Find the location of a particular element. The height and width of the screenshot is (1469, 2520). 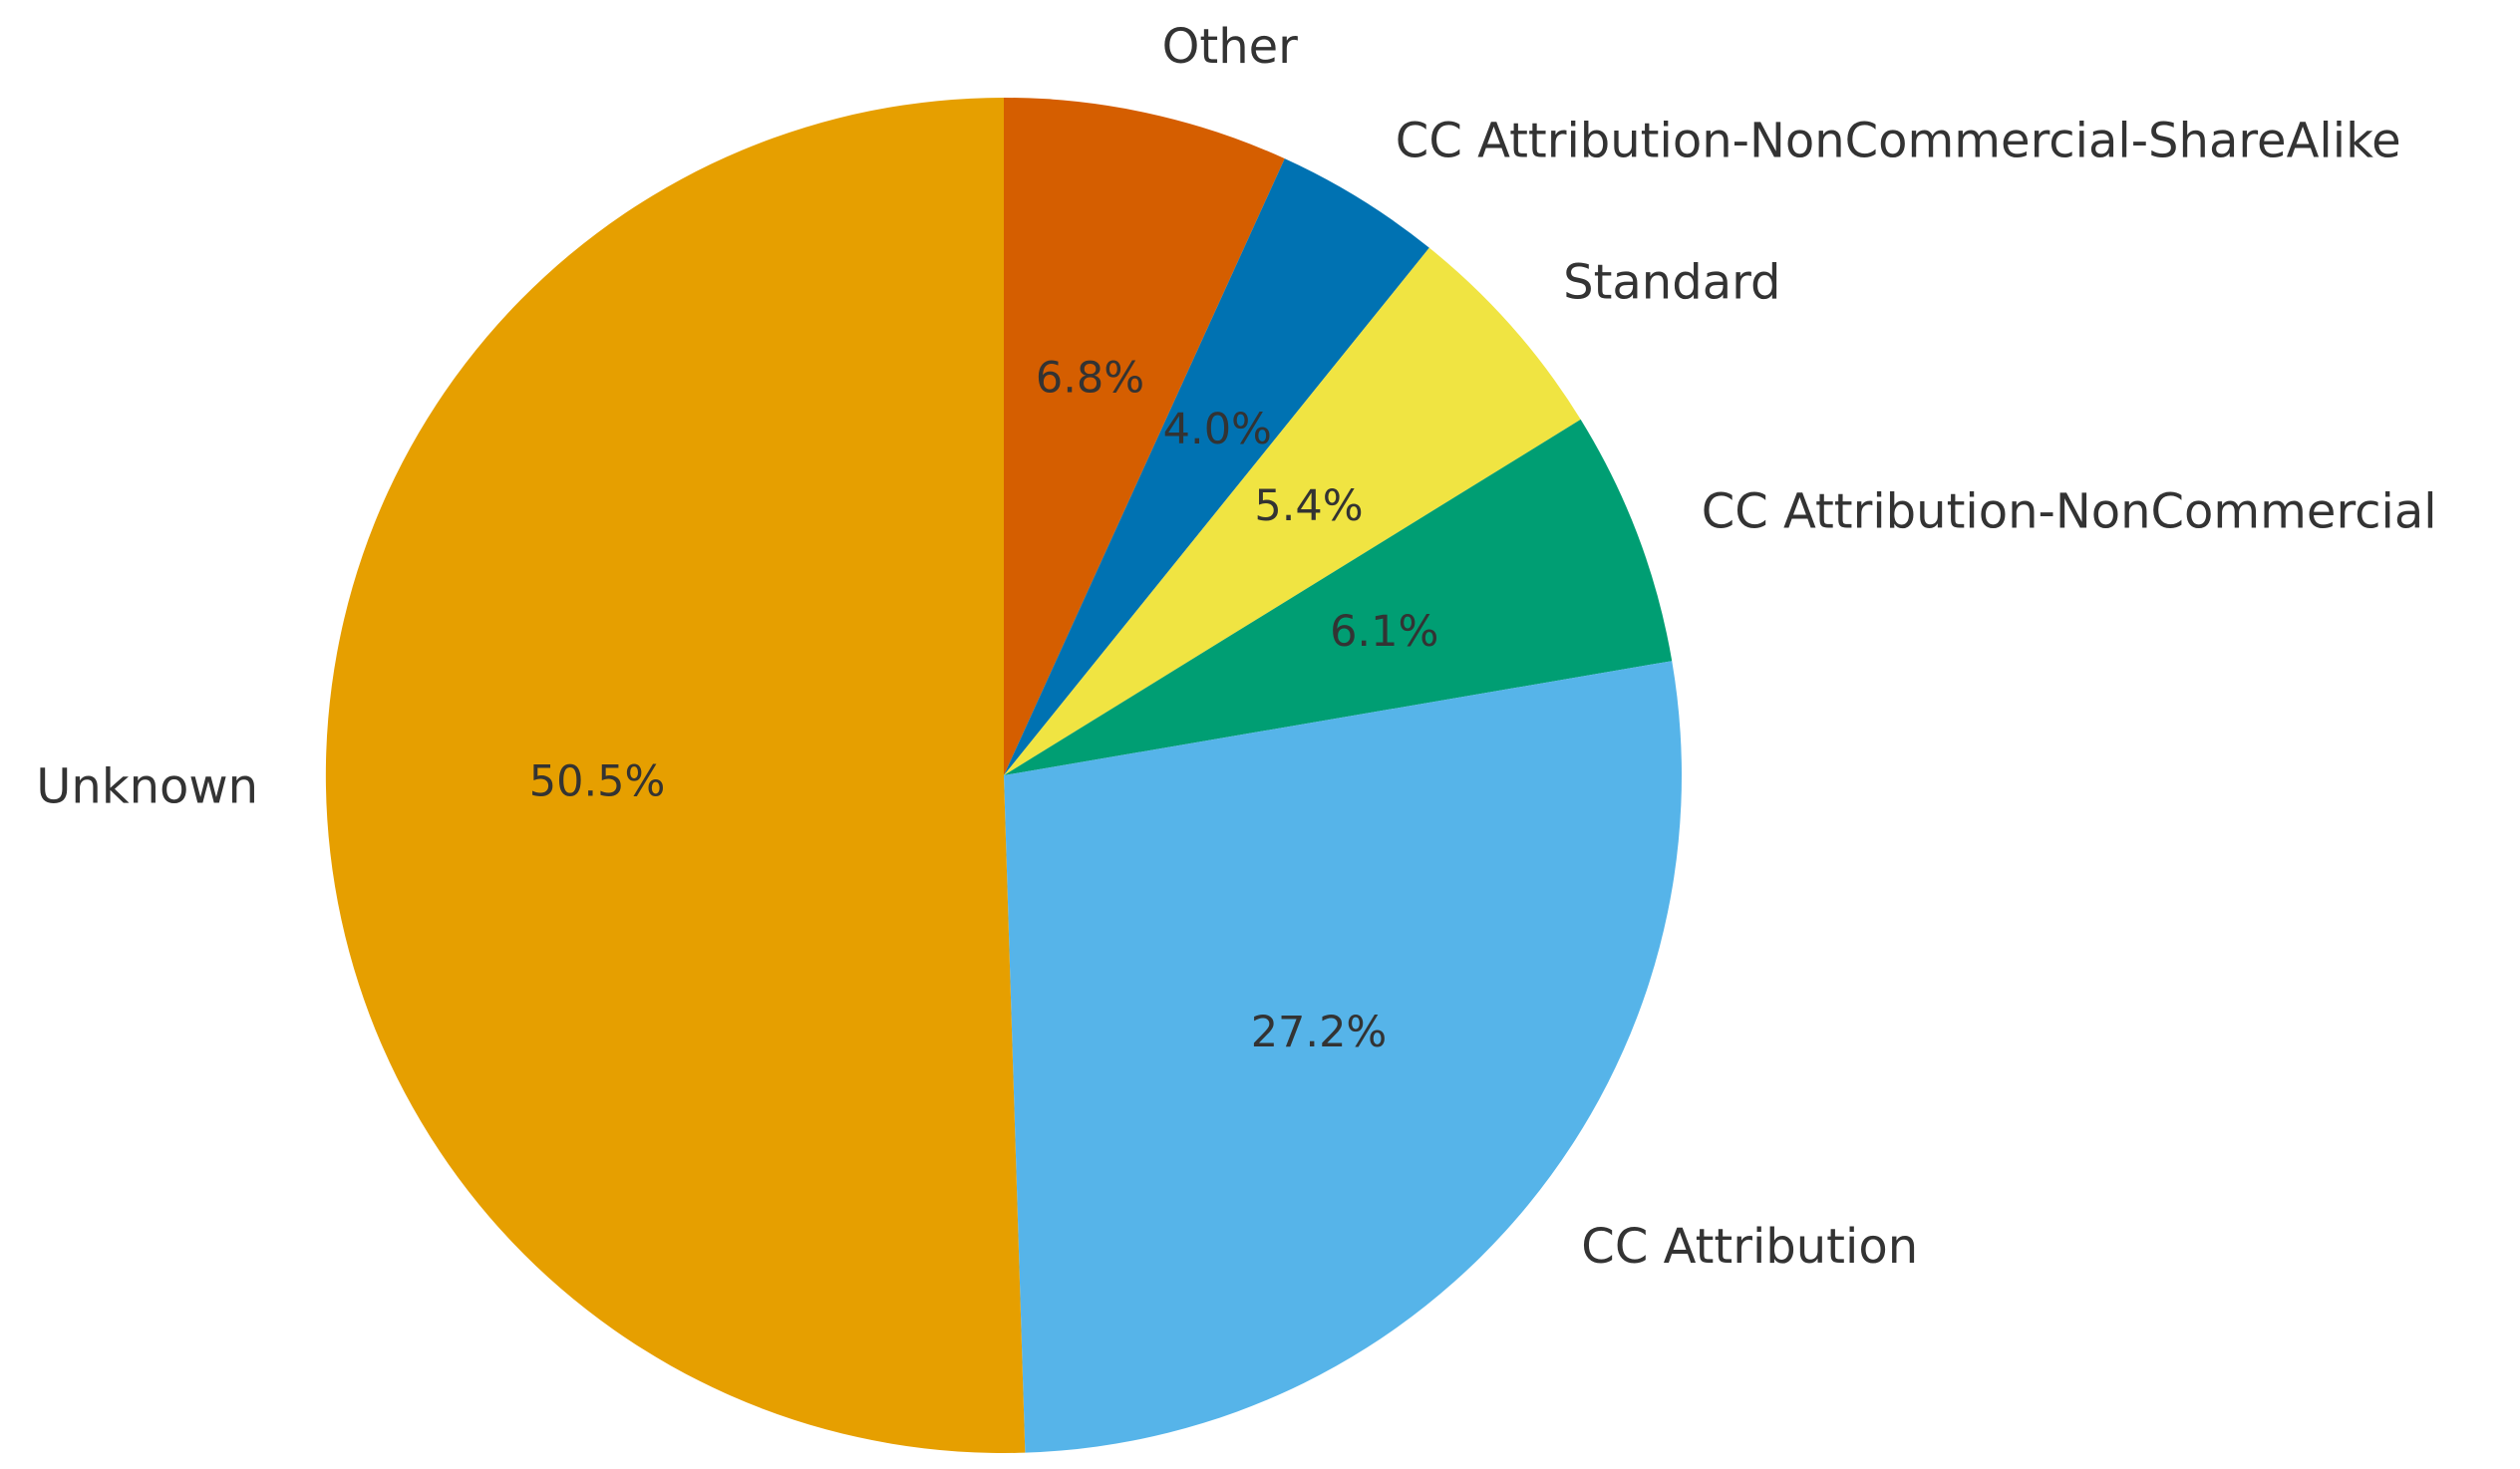

category-label-cc-attribution: CC Attribution is located at coordinates (1749, 1247).